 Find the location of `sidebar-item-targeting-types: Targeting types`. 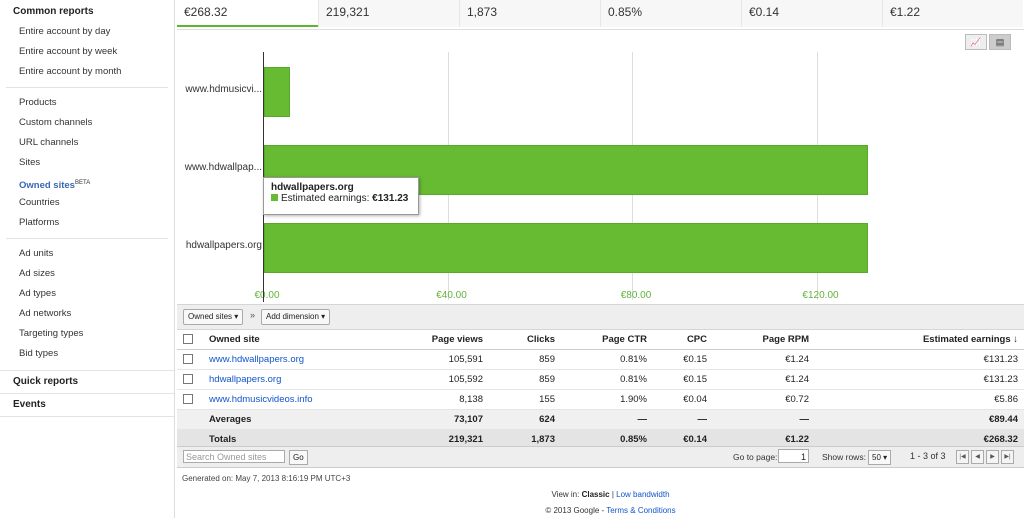

sidebar-item-targeting-types: Targeting types is located at coordinates (51, 333).